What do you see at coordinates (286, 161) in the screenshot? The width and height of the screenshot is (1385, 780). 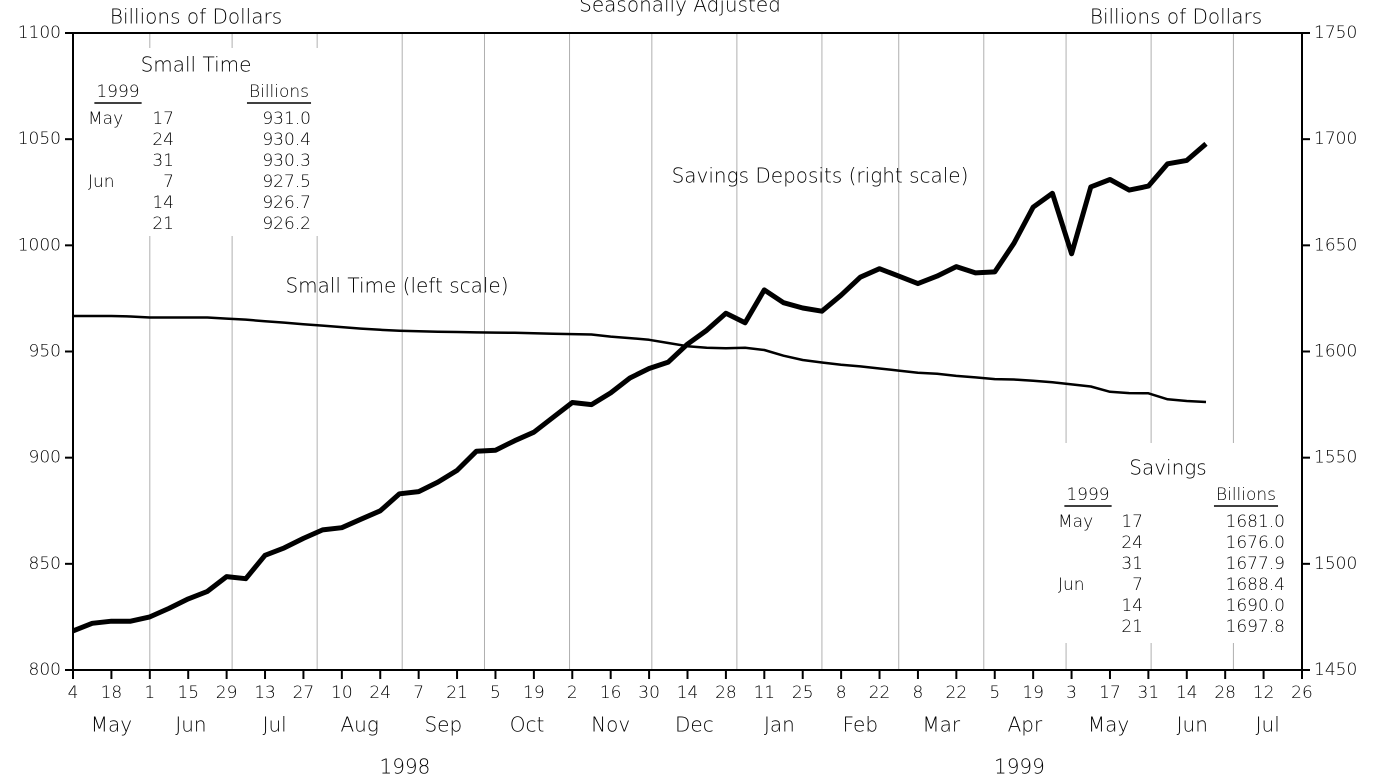 I see `table-cell: 930.3` at bounding box center [286, 161].